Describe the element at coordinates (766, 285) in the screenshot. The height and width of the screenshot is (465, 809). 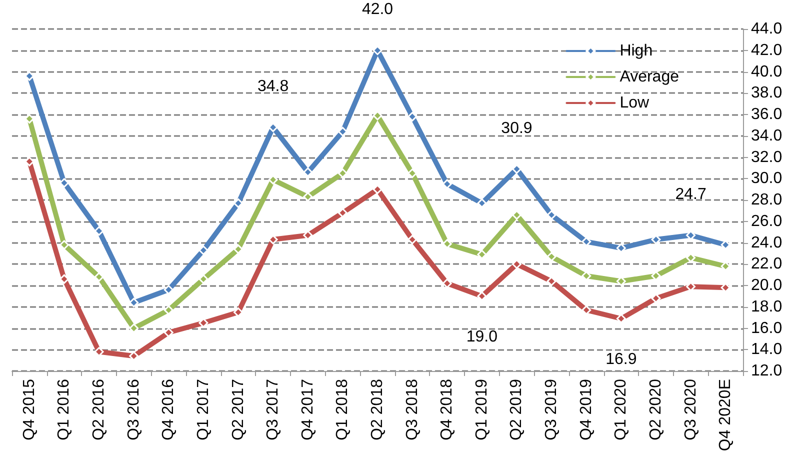
I see `y-tick-label: 20.0` at that location.